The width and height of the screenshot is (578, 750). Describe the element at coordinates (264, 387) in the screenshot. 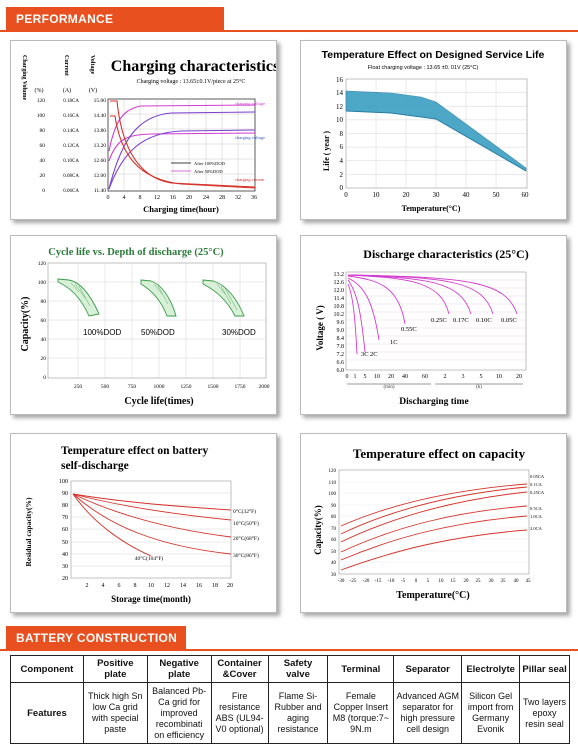

I see `cycle-xtick: 2000` at that location.